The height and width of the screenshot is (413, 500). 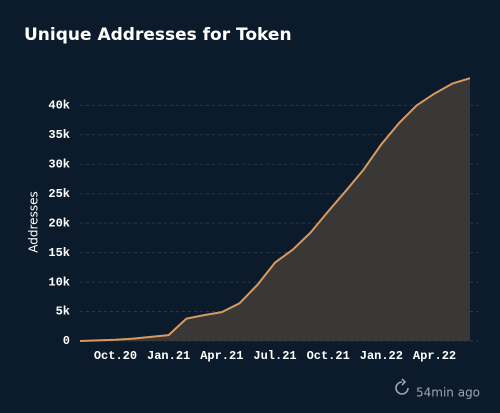 I want to click on y-tick-label: 35k, so click(x=59, y=135).